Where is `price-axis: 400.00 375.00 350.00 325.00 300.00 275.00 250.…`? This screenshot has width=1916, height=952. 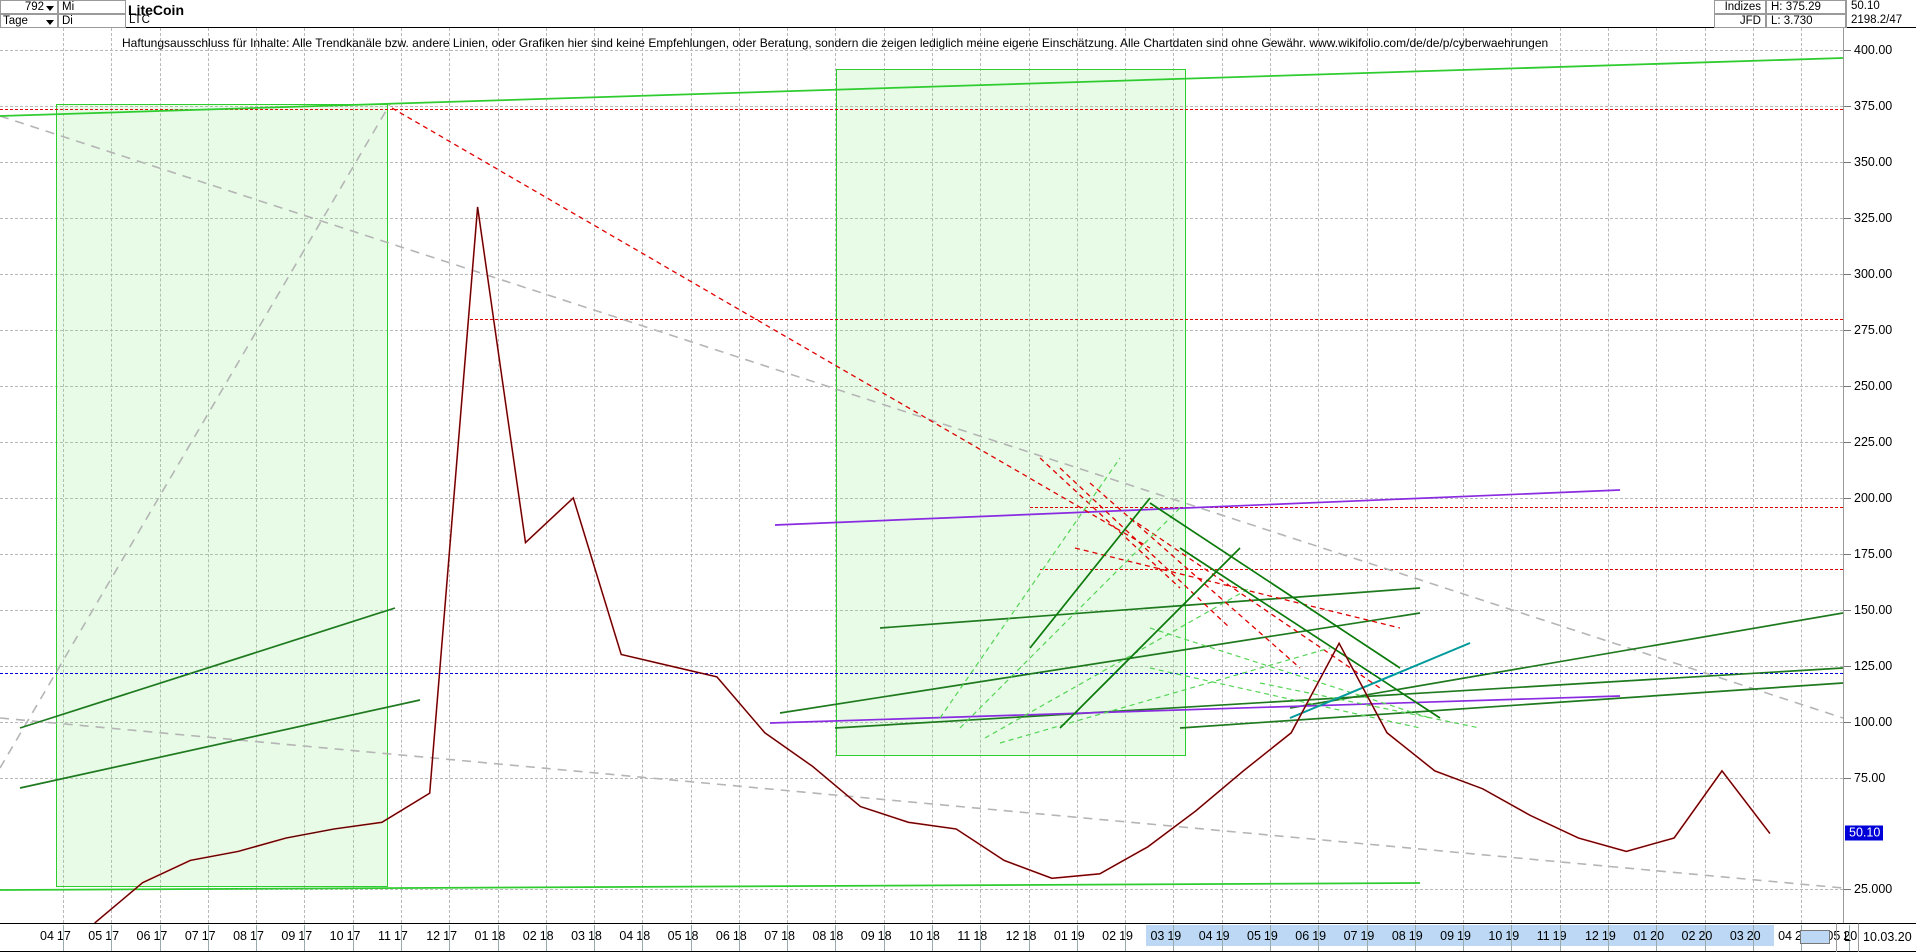 price-axis: 400.00 375.00 350.00 325.00 300.00 275.00 250.… is located at coordinates (1879, 475).